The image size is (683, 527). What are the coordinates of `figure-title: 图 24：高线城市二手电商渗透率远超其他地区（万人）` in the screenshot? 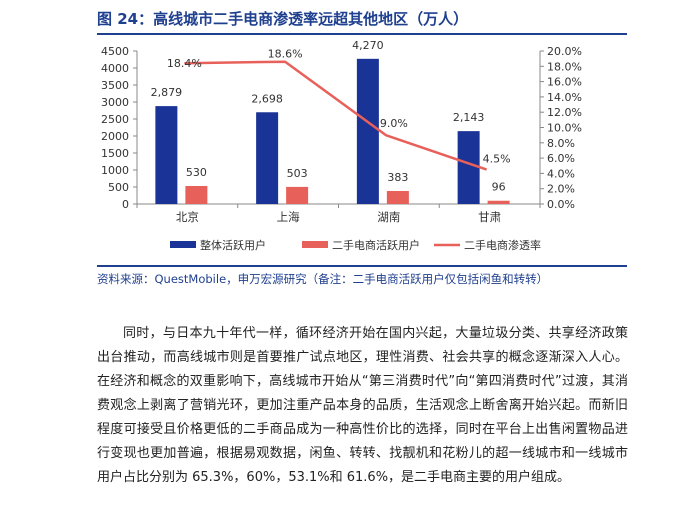 It's located at (283, 19).